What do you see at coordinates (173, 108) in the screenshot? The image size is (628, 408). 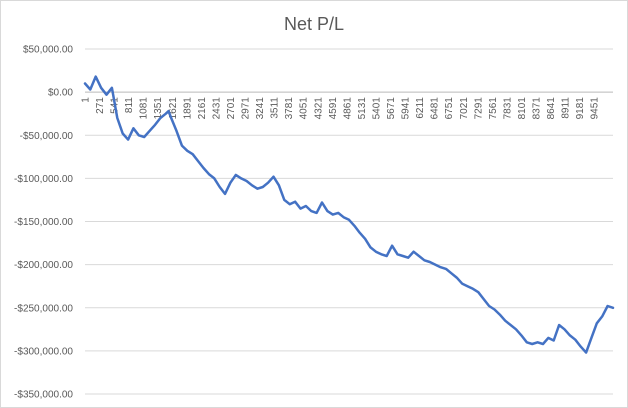 I see `x-tick-label: 1621` at bounding box center [173, 108].